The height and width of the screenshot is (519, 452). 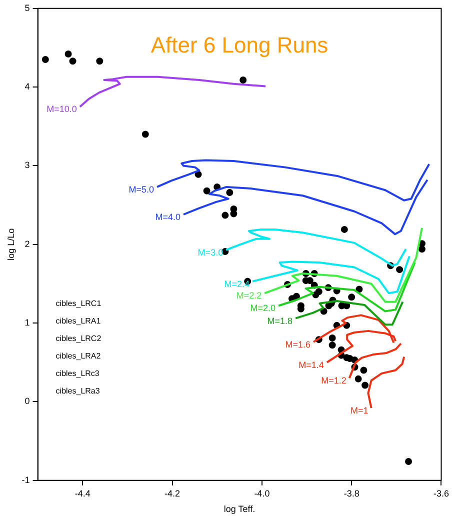 I want to click on text: After 6 Long Runs, so click(x=239, y=45).